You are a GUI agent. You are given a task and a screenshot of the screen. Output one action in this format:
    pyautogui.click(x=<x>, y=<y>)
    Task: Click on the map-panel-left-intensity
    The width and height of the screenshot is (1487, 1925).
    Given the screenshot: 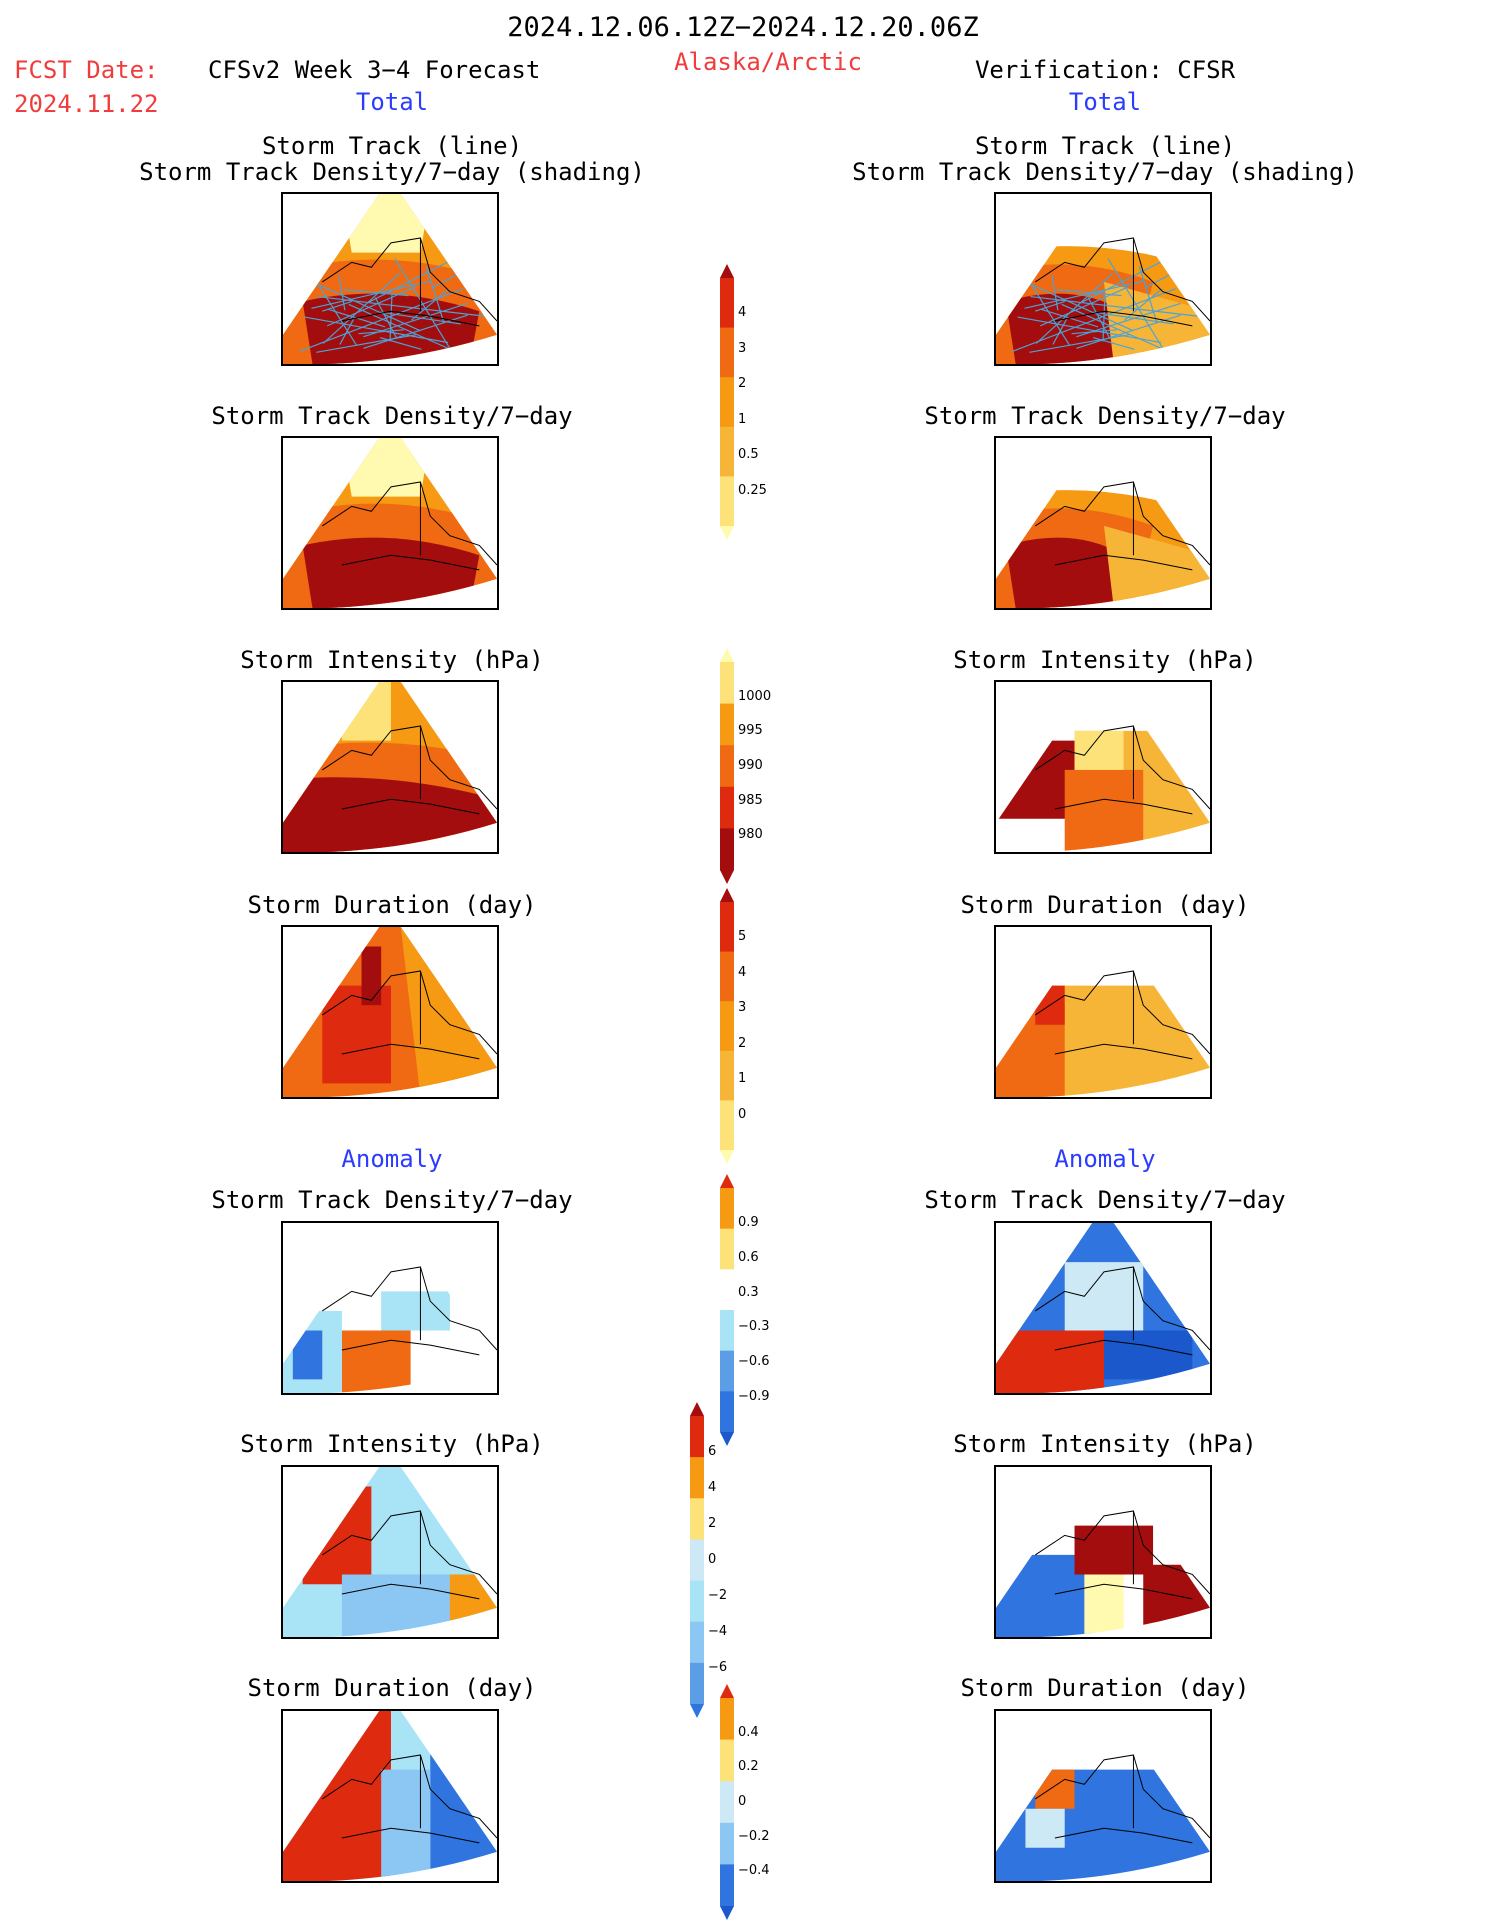 What is the action you would take?
    pyautogui.click(x=390, y=767)
    